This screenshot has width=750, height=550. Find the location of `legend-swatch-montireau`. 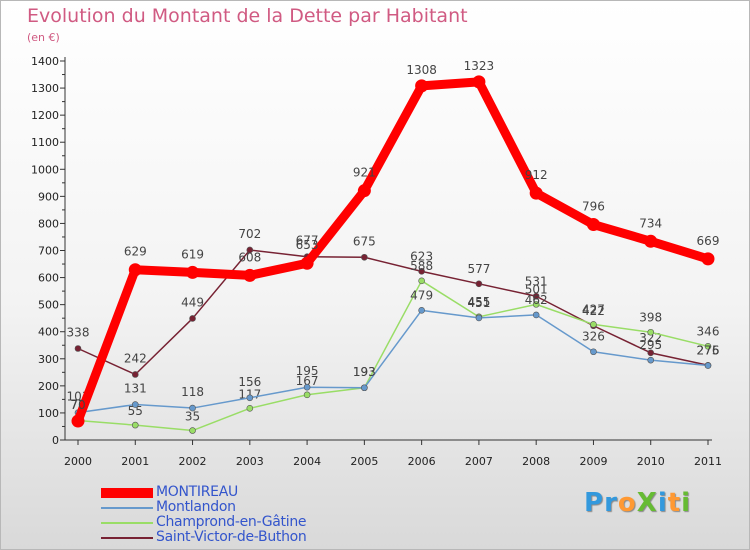

legend-swatch-montireau is located at coordinates (127, 493).